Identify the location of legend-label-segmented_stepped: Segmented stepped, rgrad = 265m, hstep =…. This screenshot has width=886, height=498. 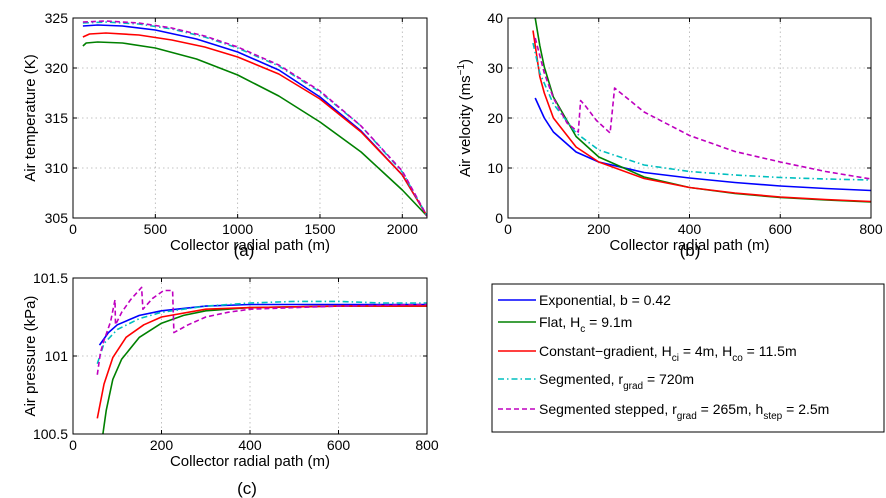
(684, 411).